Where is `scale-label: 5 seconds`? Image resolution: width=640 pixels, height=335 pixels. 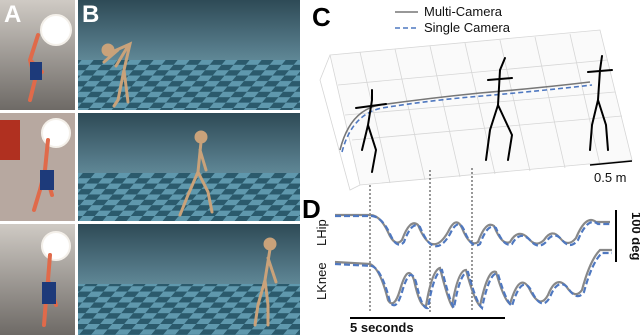 scale-label: 5 seconds is located at coordinates (382, 327).